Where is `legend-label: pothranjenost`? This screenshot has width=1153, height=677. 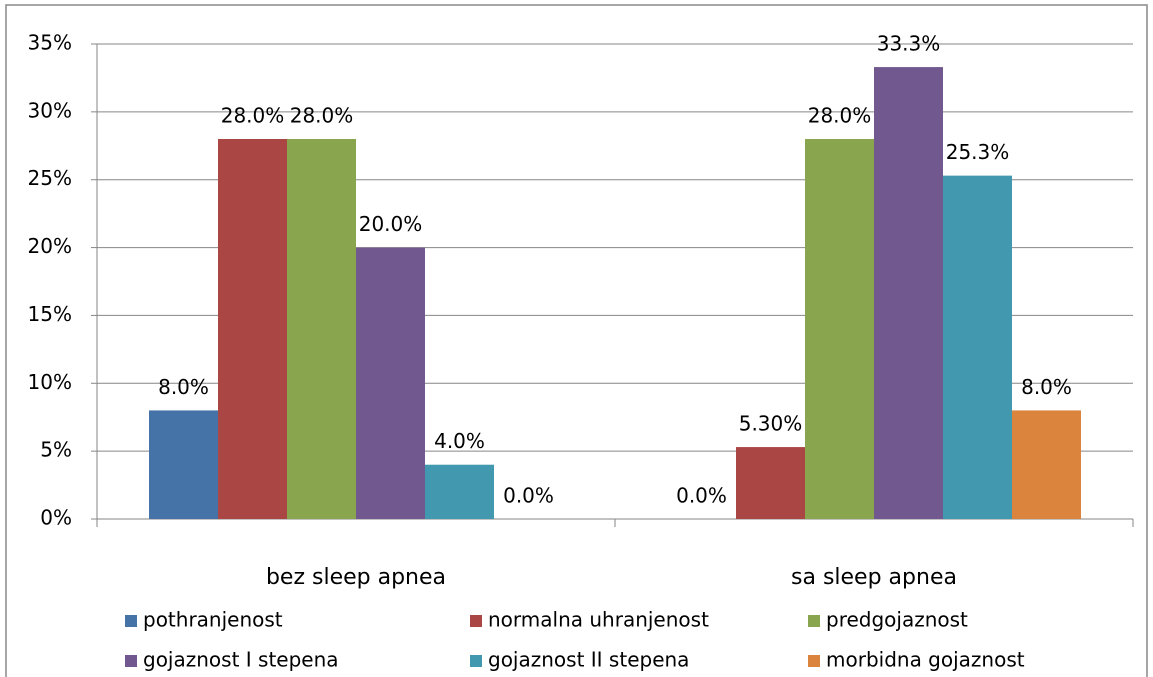
legend-label: pothranjenost is located at coordinates (213, 620).